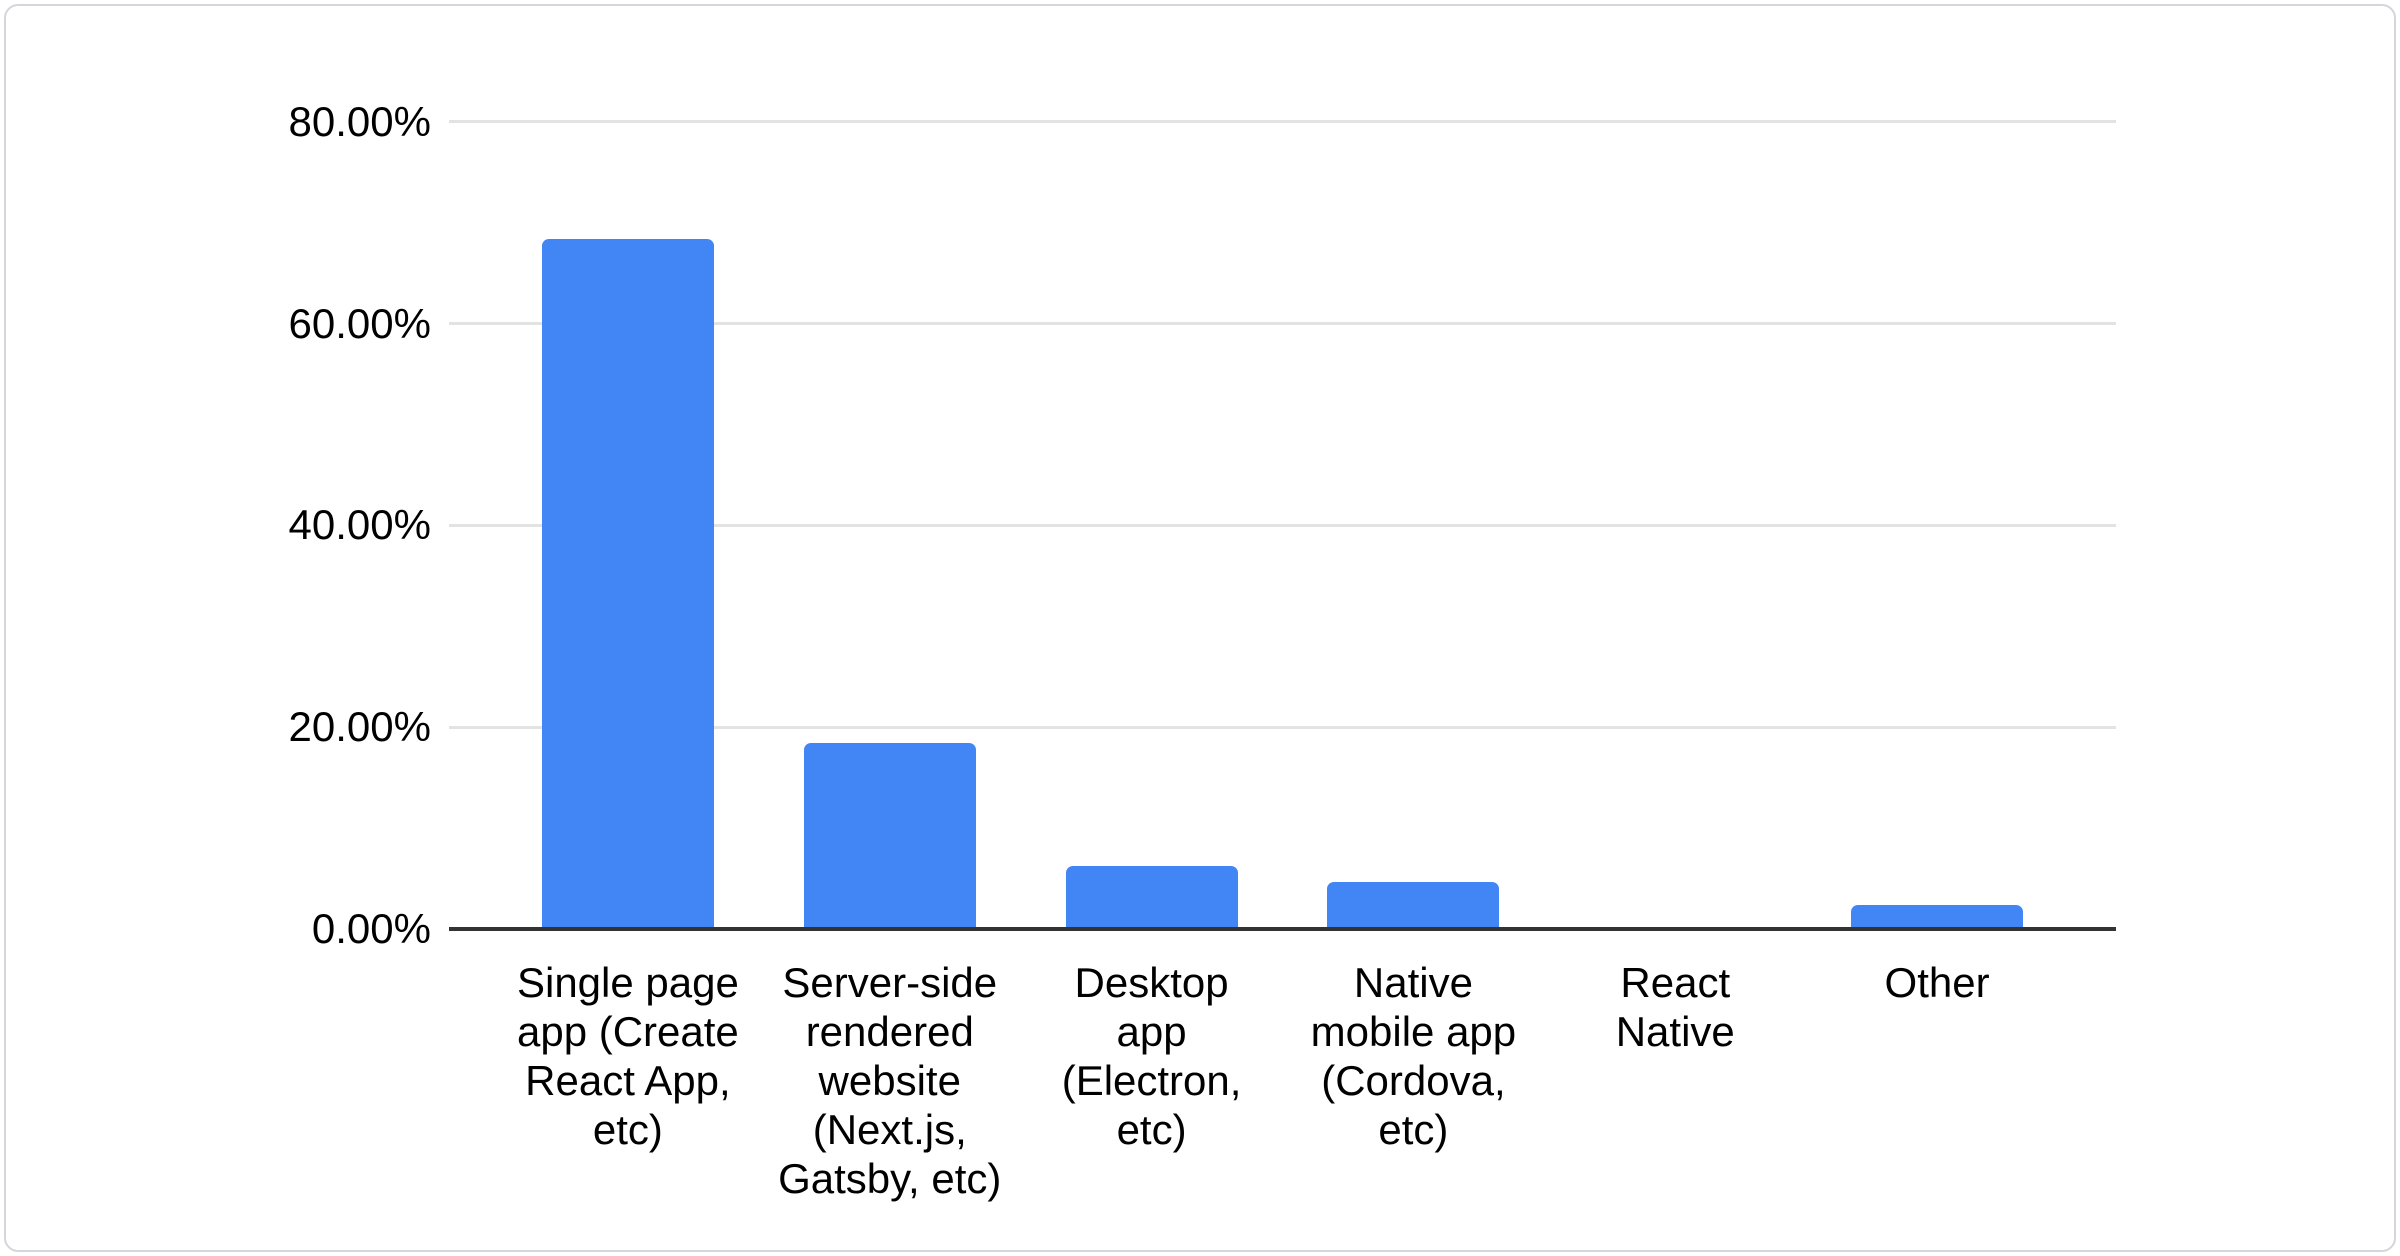 The width and height of the screenshot is (2400, 1256). Describe the element at coordinates (1151, 897) in the screenshot. I see `bar-desktop-app-electron-etc` at that location.